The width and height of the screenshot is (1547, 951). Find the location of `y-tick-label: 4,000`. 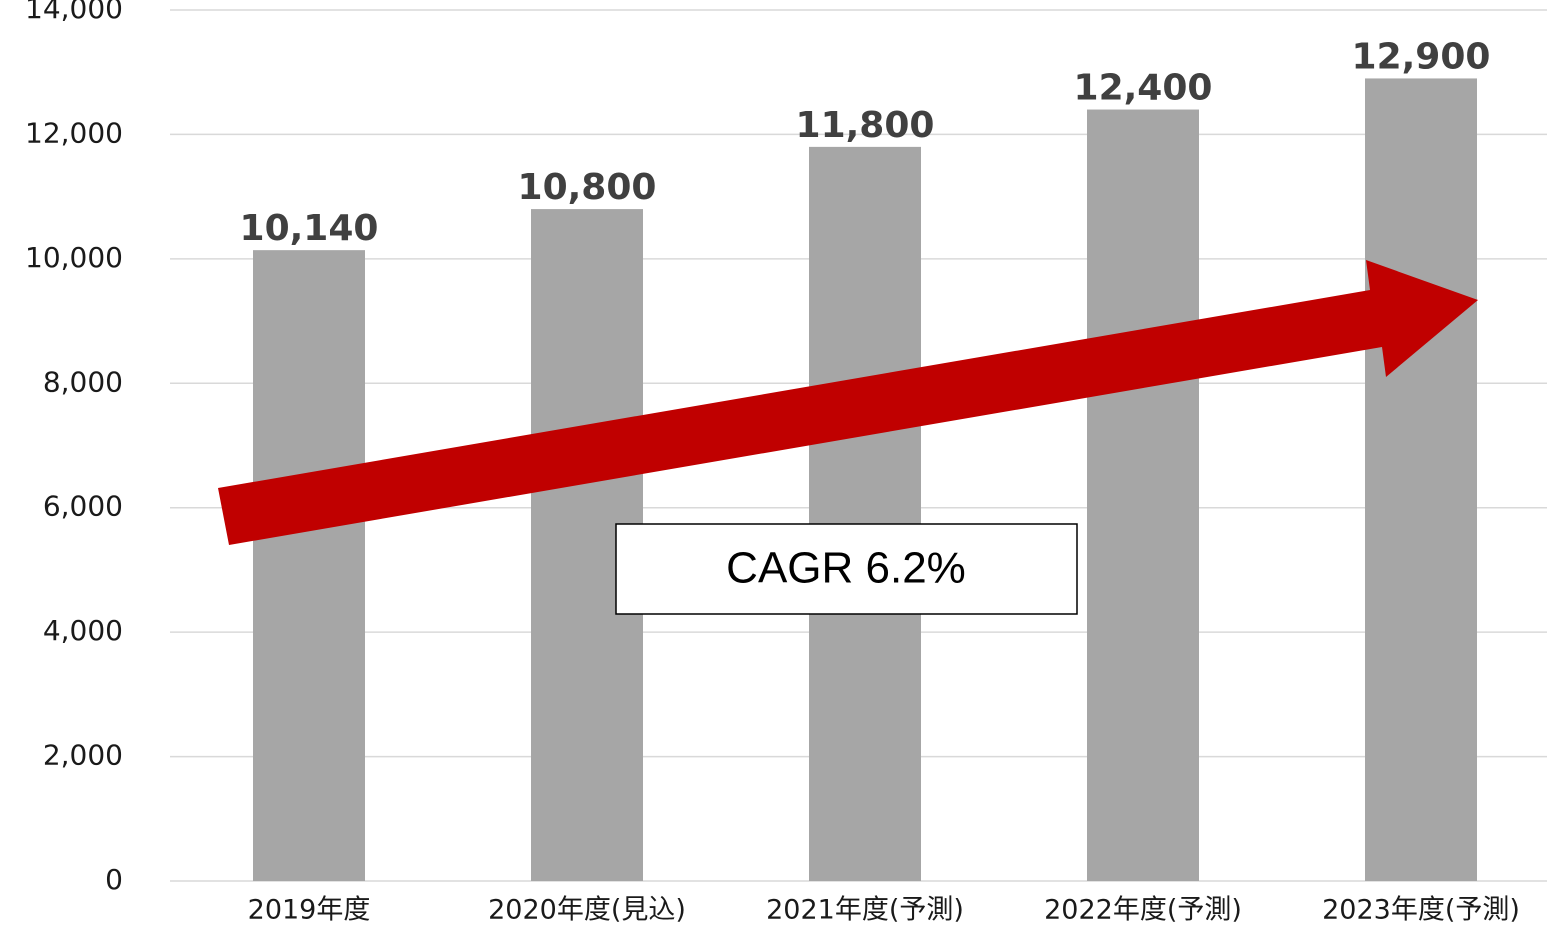

y-tick-label: 4,000 is located at coordinates (83, 630).